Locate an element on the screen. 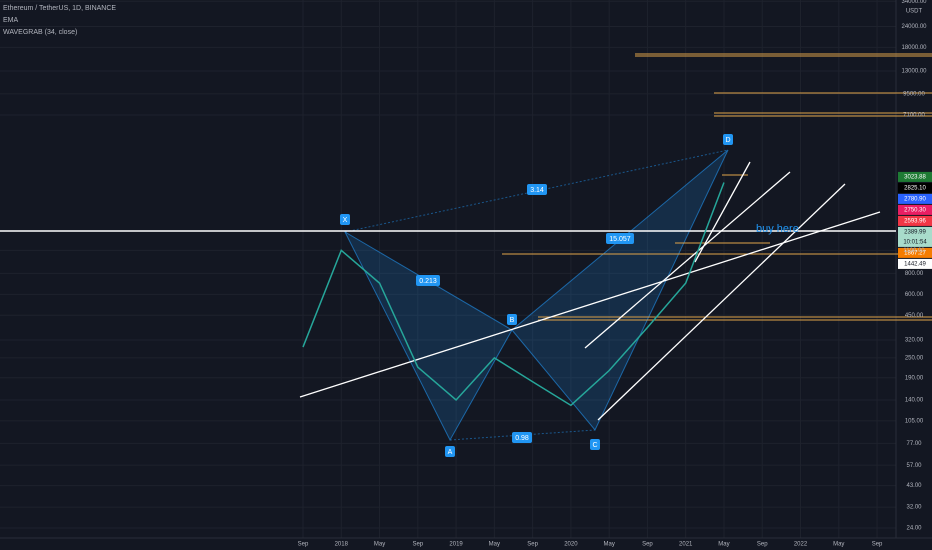  price-tag-label: 1442.49 is located at coordinates (915, 264).